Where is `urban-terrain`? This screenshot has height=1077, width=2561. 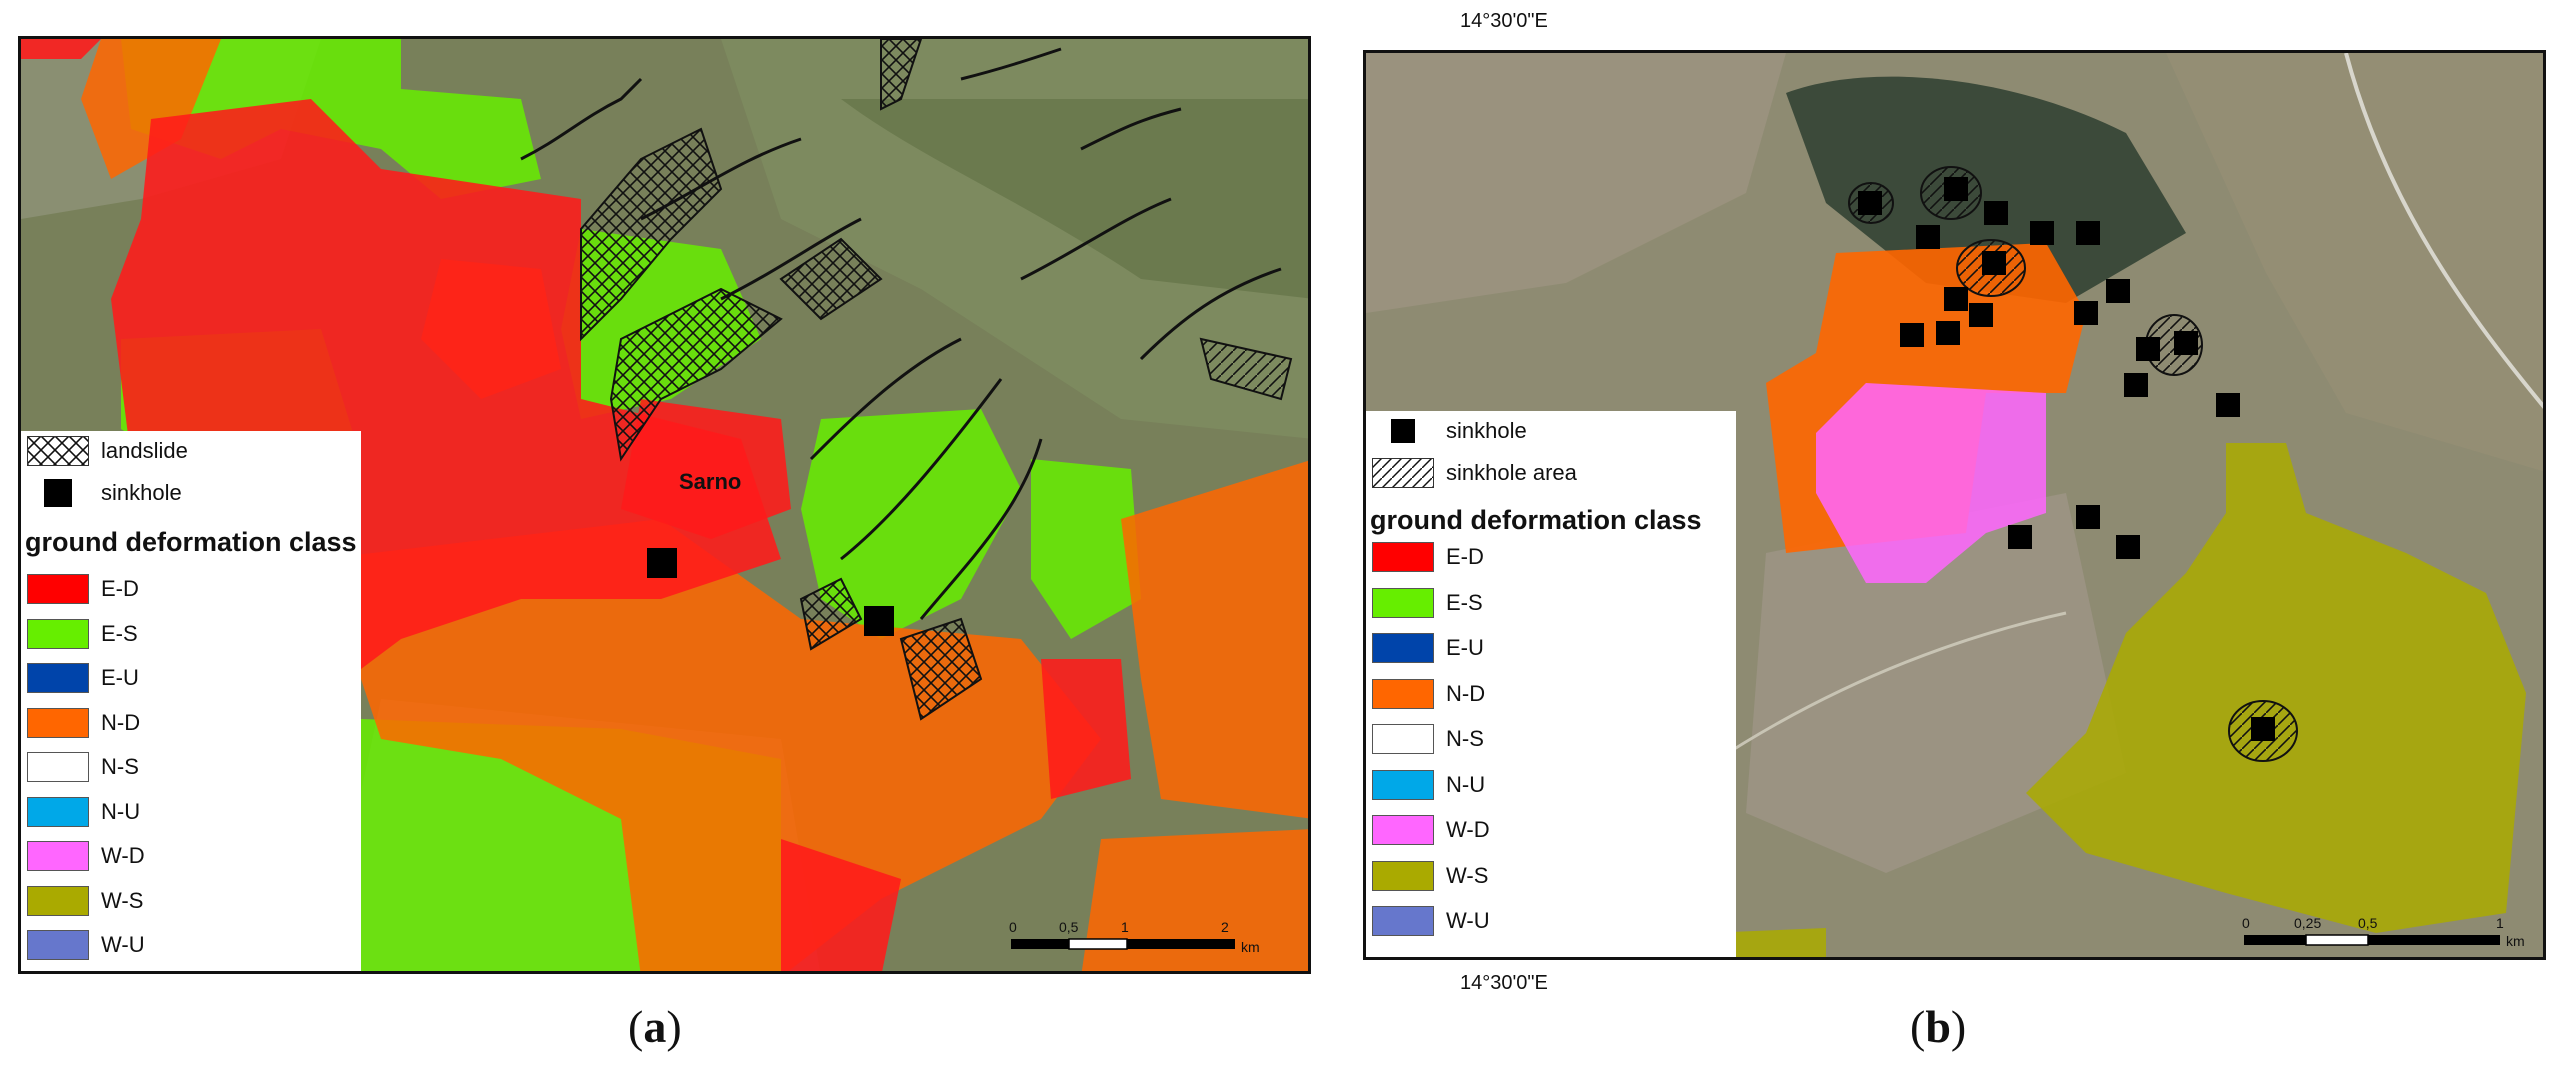 urban-terrain is located at coordinates (1576, 183).